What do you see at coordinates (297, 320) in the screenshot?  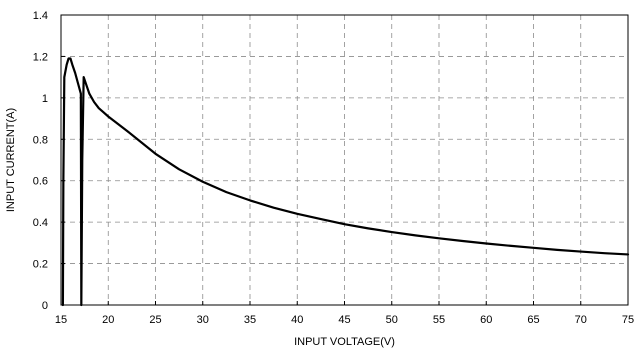 I see `x-tick-label: 40` at bounding box center [297, 320].